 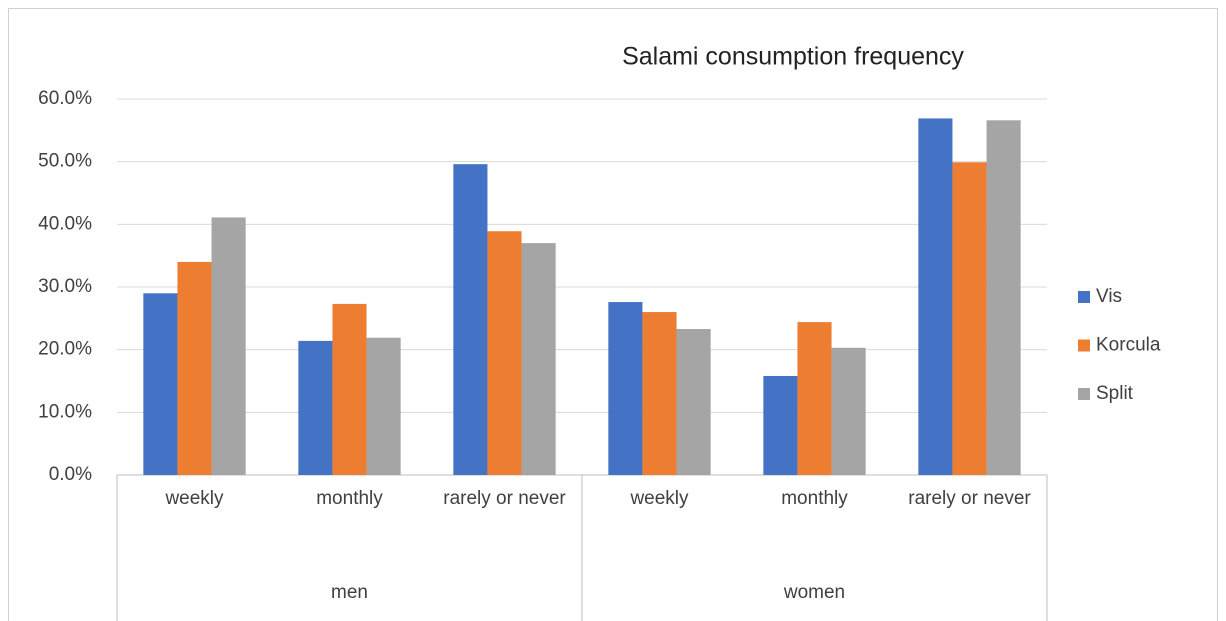 I want to click on chart-title: Salami consumption frequency, so click(x=793, y=57).